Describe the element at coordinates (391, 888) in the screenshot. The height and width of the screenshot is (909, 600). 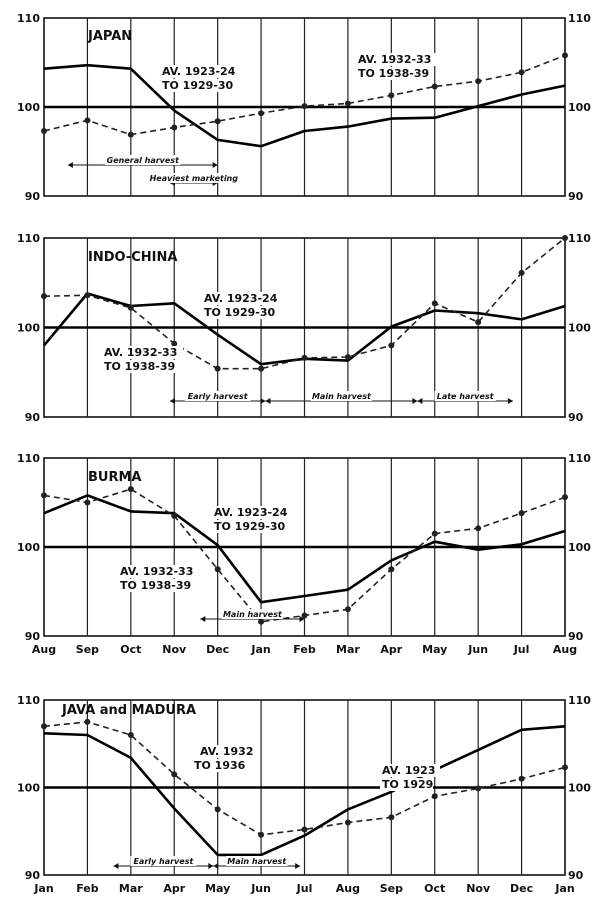
I see `x-tick-label: Sep` at that location.